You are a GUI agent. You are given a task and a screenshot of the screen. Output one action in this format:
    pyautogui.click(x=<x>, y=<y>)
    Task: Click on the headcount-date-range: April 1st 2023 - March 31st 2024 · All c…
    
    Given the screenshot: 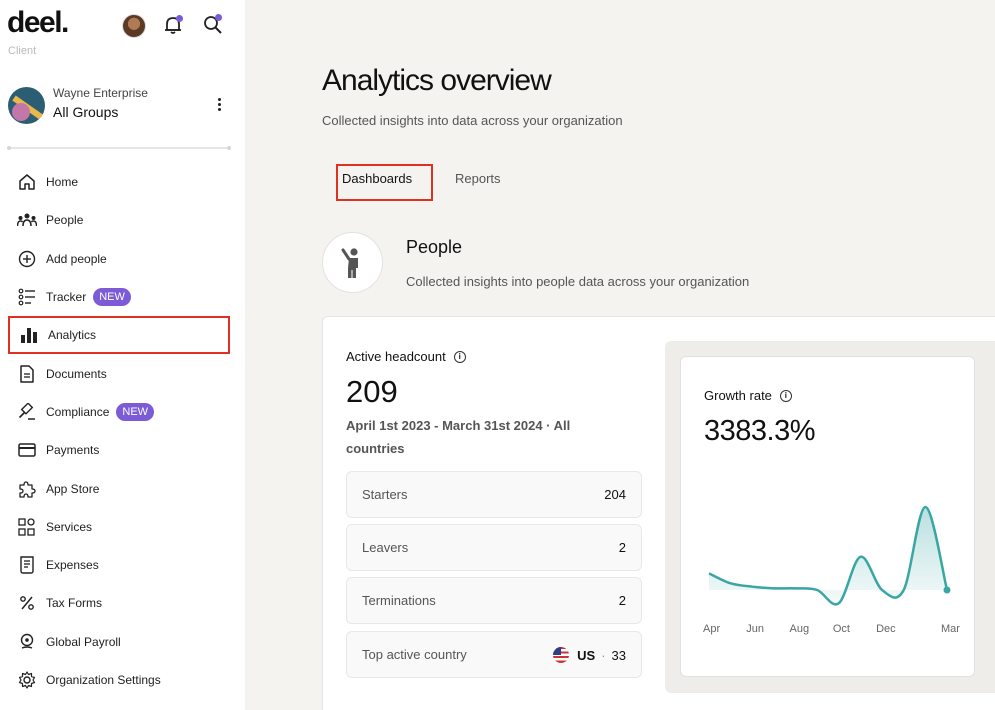 What is the action you would take?
    pyautogui.click(x=458, y=437)
    